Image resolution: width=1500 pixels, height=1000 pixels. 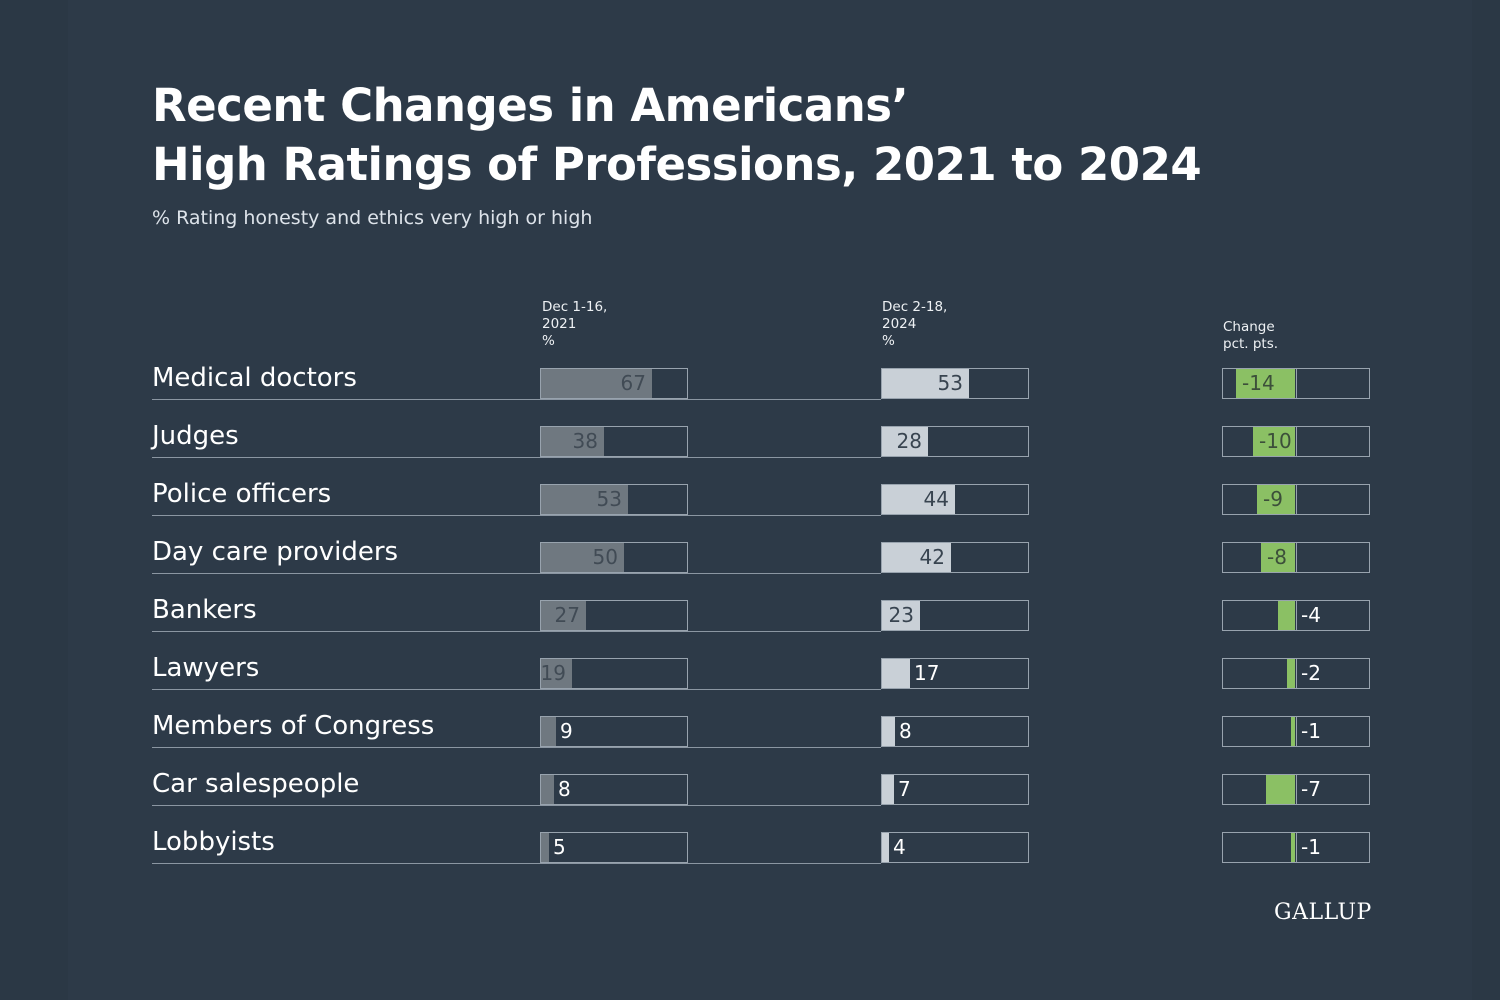 I want to click on bar-change-police-officers, so click(x=1276, y=499).